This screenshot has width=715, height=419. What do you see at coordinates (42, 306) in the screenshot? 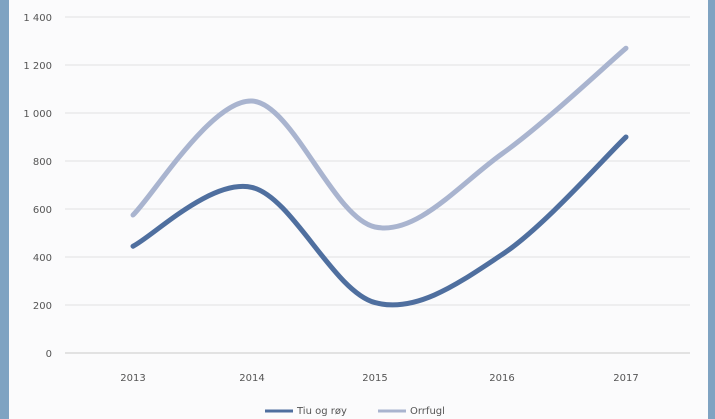
I see `y-tick-label: 200` at bounding box center [42, 306].